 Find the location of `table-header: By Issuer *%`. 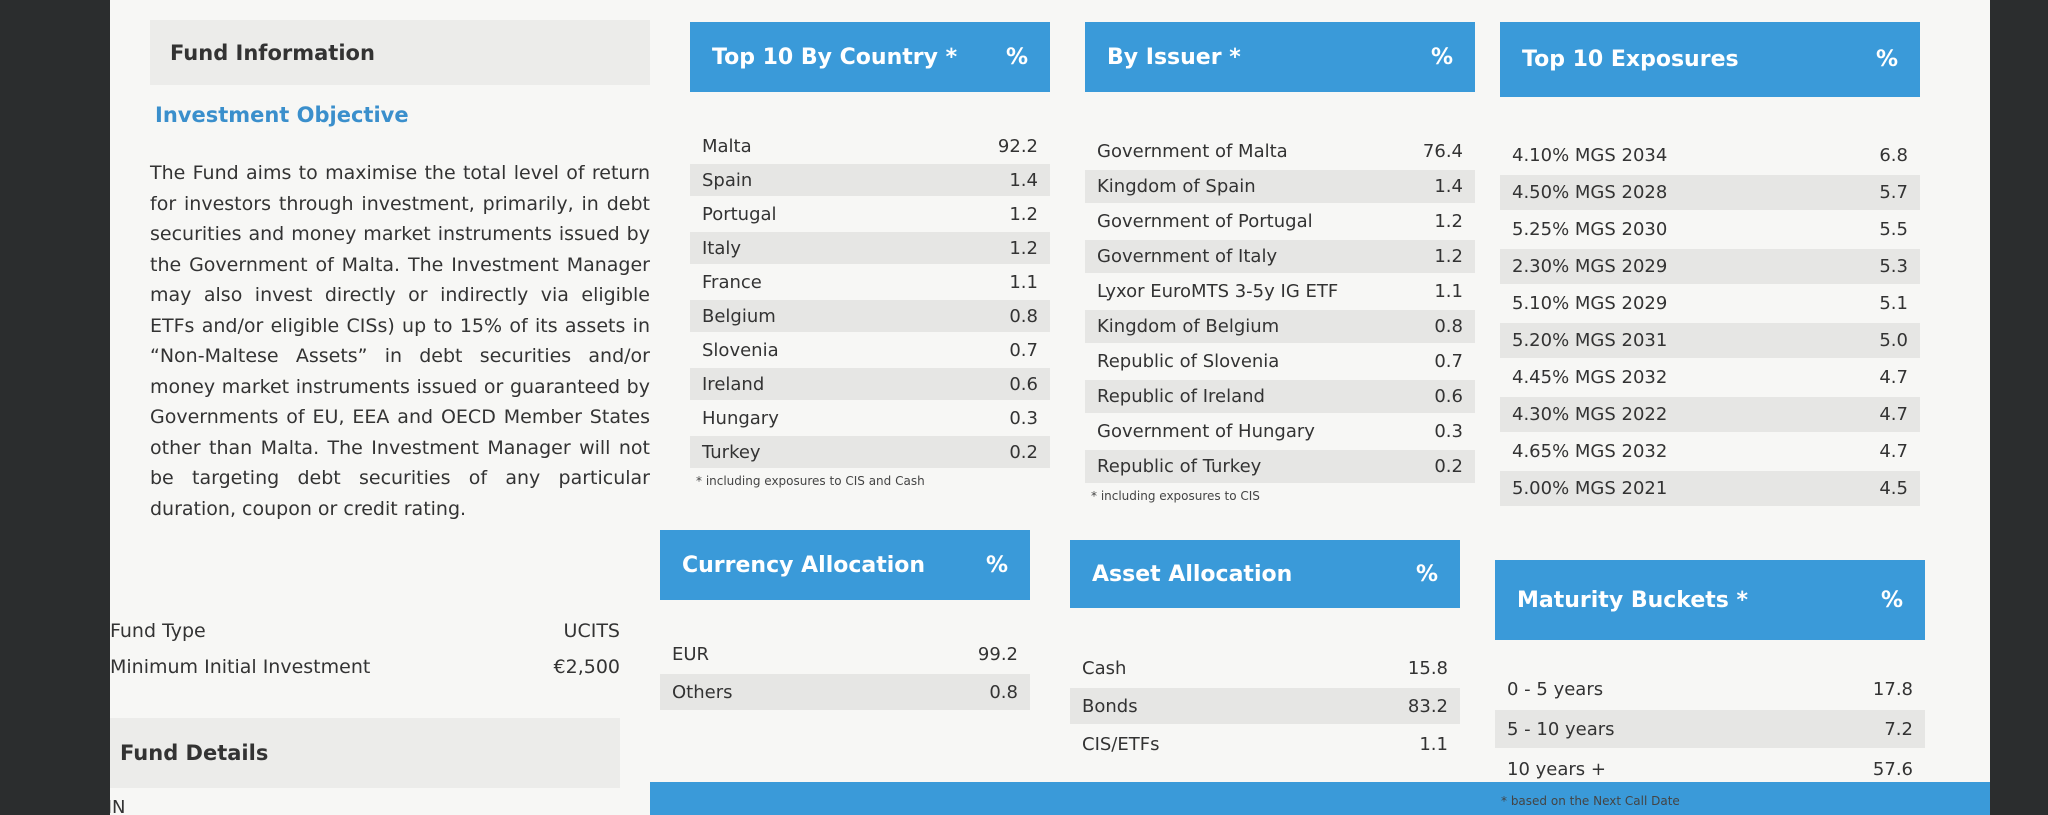

table-header: By Issuer *% is located at coordinates (1280, 57).